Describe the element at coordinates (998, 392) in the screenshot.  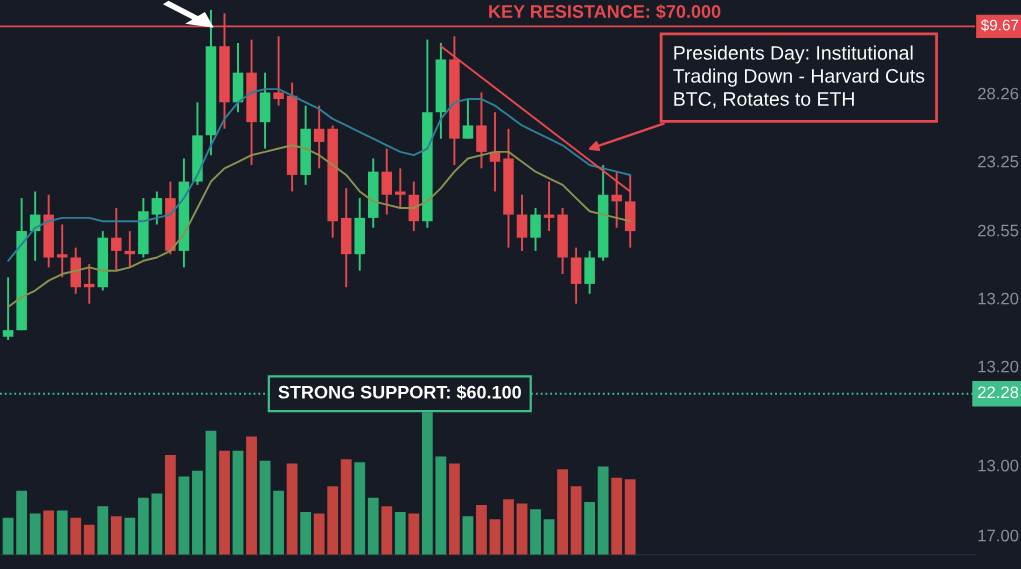
I see `text: 22.28` at that location.